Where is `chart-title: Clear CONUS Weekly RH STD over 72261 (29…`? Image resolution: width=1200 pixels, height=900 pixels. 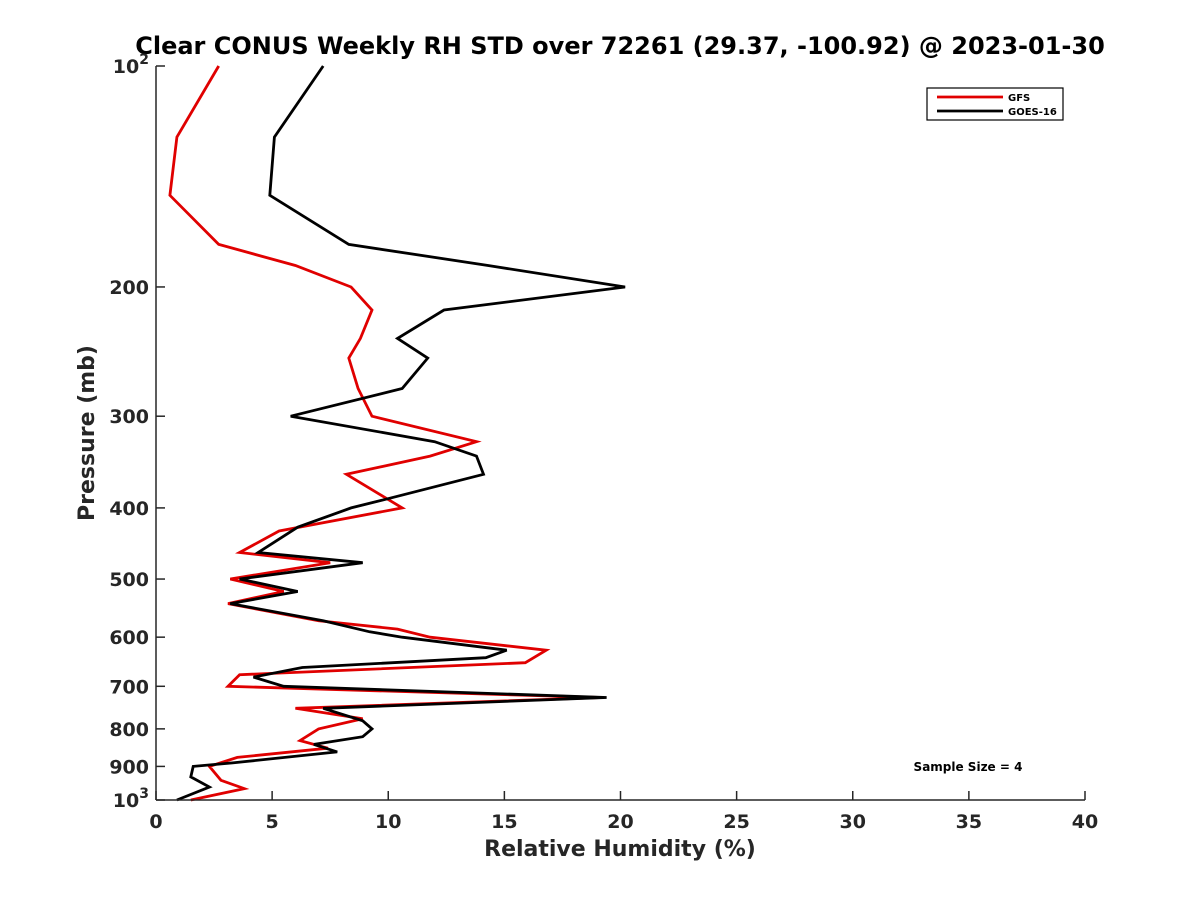
chart-title: Clear CONUS Weekly RH STD over 72261 (29… is located at coordinates (620, 46).